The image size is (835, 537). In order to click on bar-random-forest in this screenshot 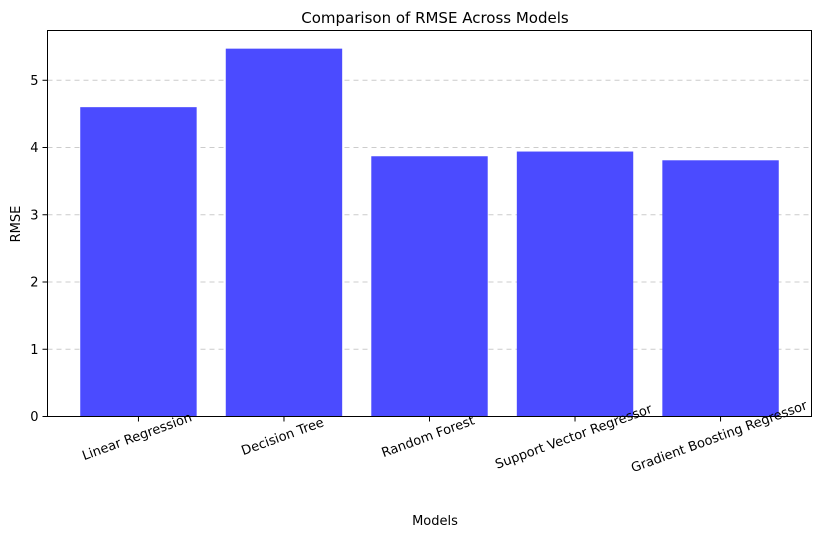, I will do `click(429, 286)`.